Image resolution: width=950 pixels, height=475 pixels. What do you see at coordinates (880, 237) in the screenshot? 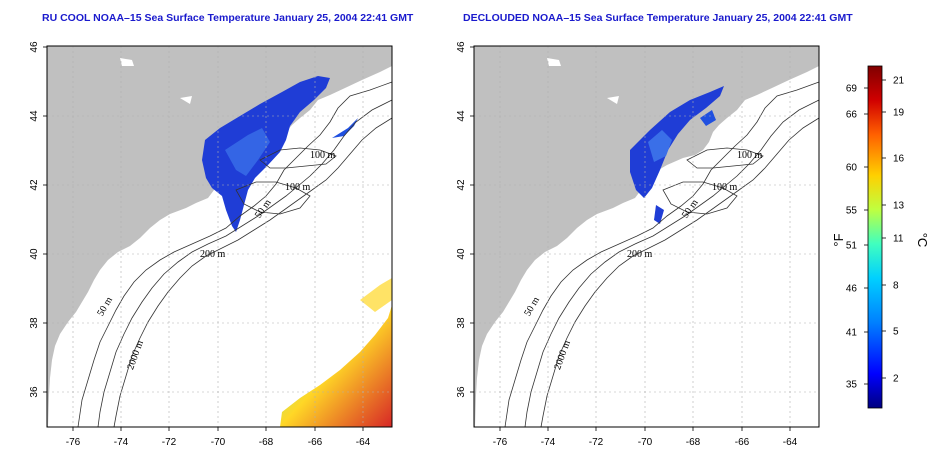
I see `temperature-colorbar: 69 66 60 55 51 46 41 35 21 19 16 13 11 8 5 2 °F °C` at bounding box center [880, 237].